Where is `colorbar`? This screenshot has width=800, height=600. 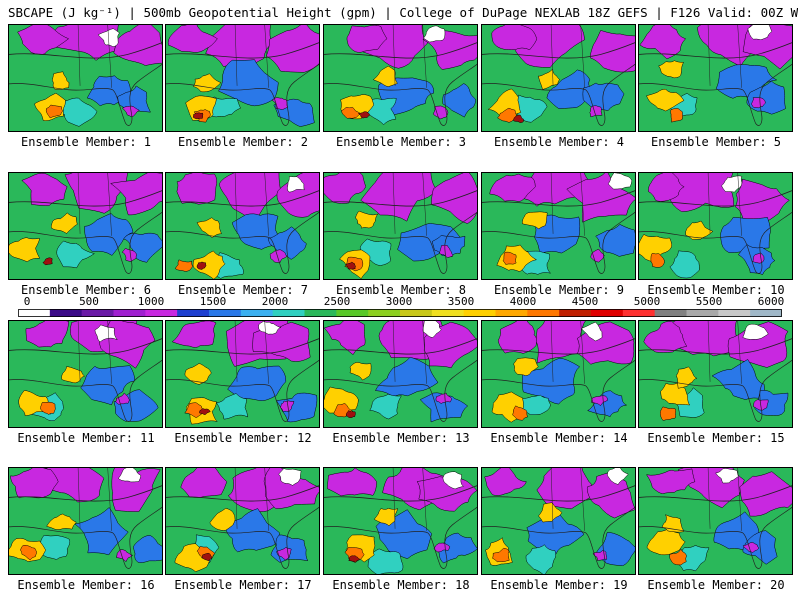
colorbar is located at coordinates (400, 313).